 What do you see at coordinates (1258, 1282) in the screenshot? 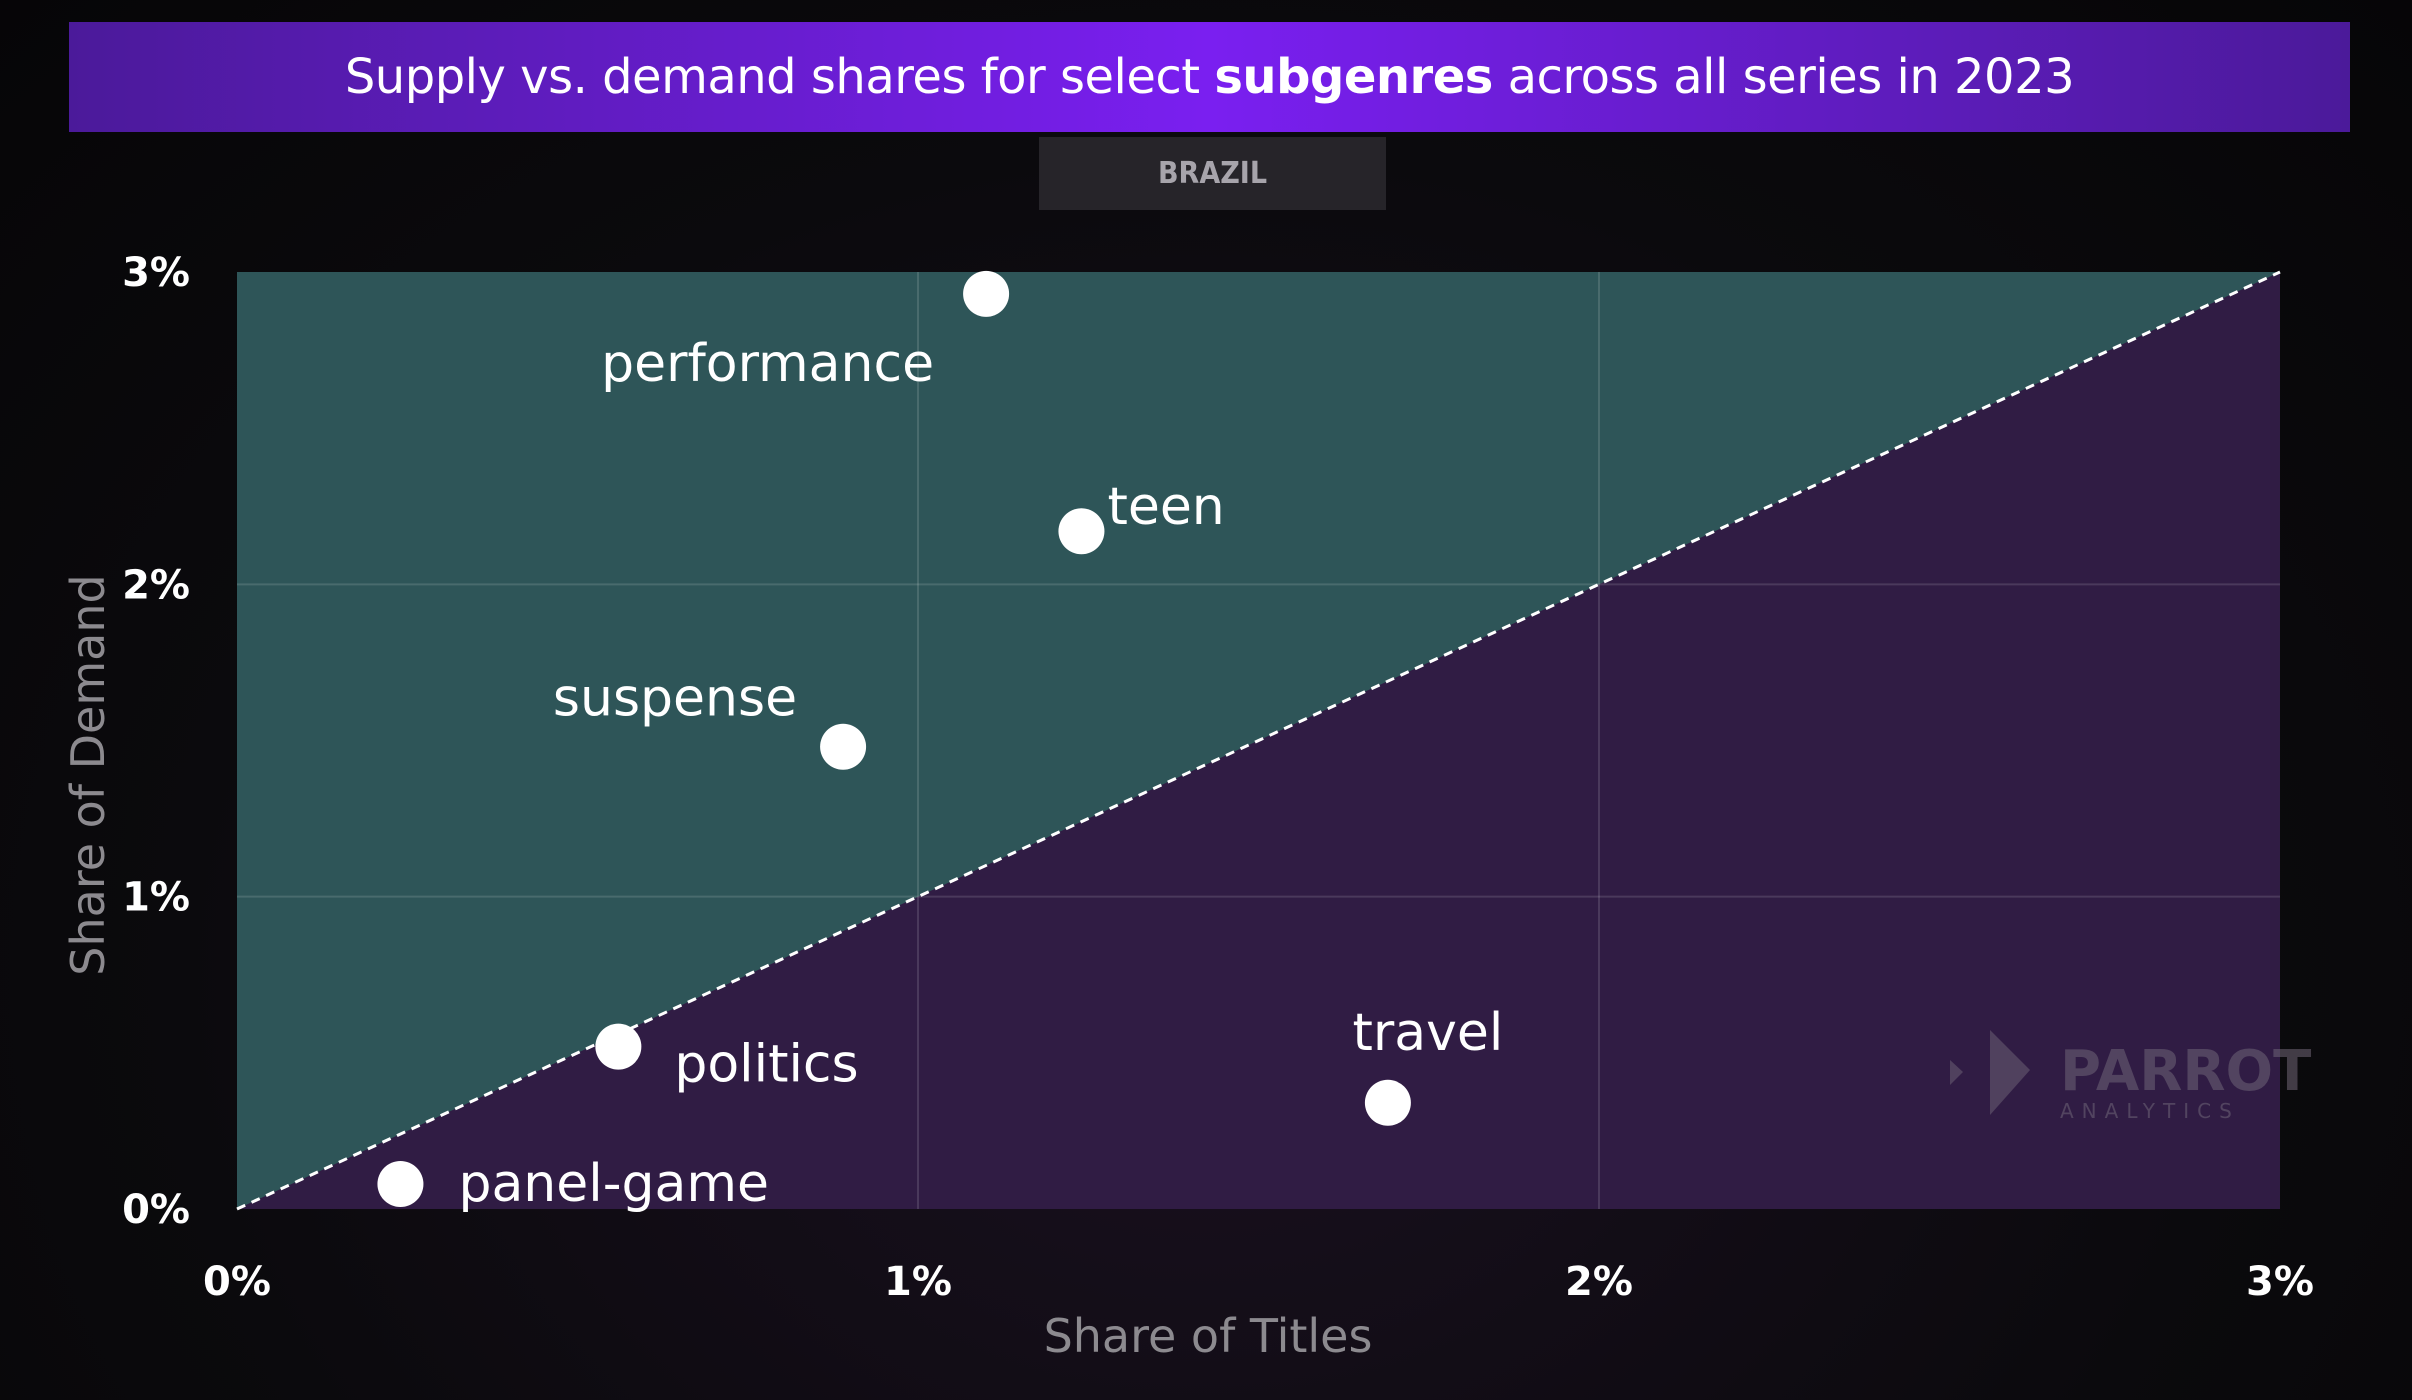
I see `x-axis-ticks: 0% 1% 2% 3%` at bounding box center [1258, 1282].